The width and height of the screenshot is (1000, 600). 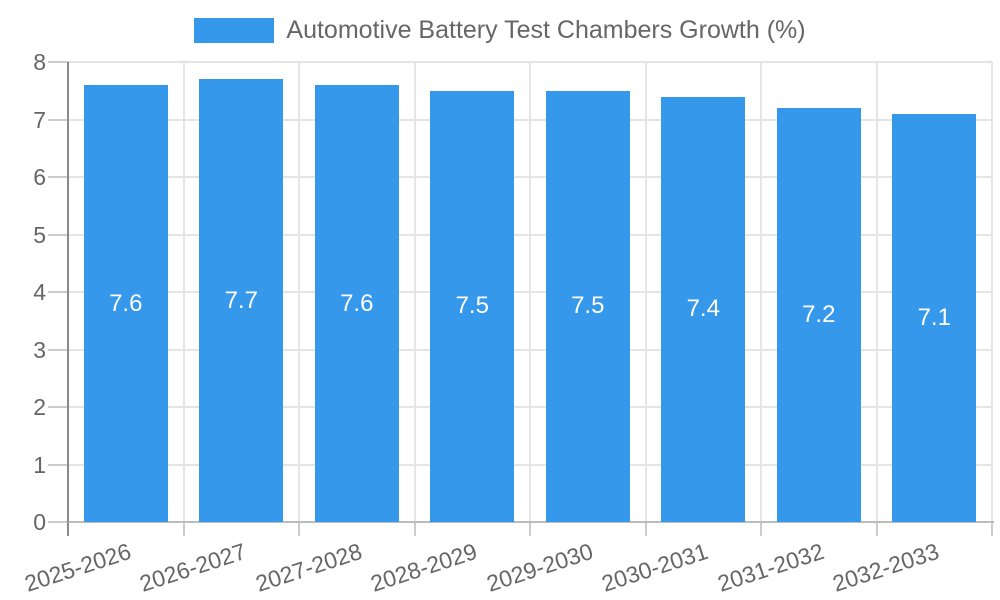 I want to click on x-tick-label: 2030-2031, so click(x=655, y=567).